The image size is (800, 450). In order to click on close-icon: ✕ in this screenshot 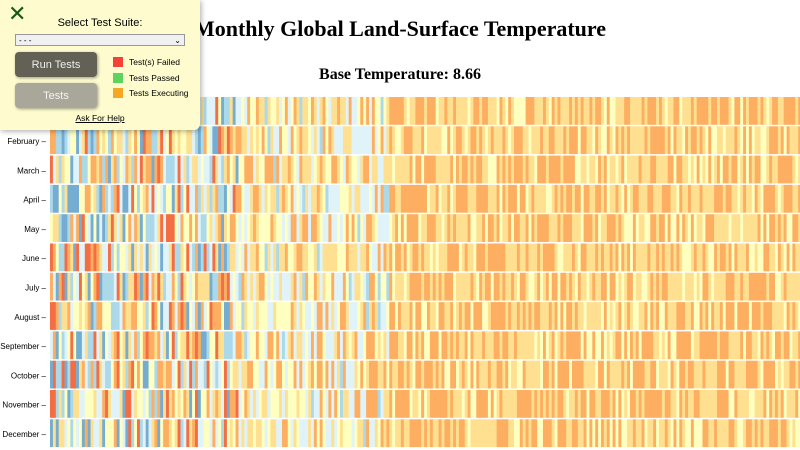, I will do `click(17, 14)`.